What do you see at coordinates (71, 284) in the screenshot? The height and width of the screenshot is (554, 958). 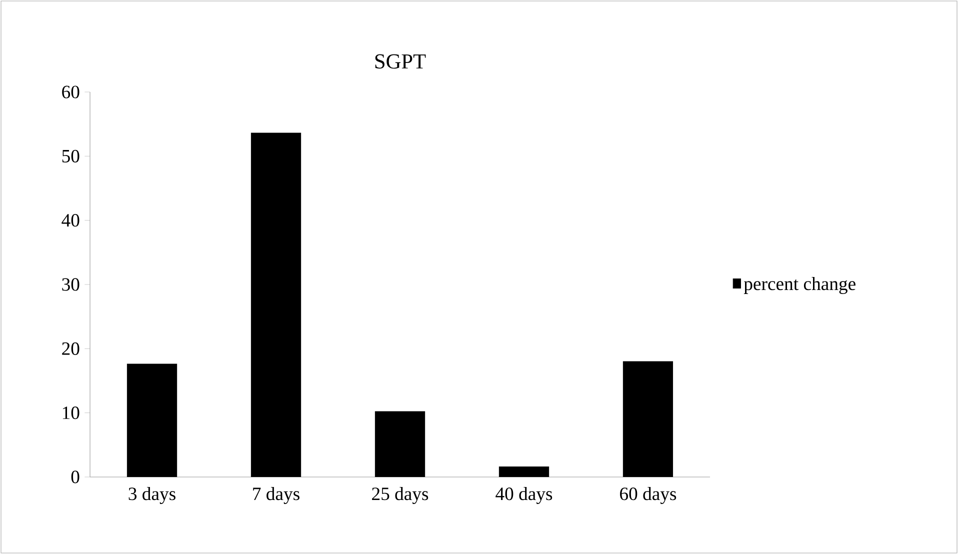 I see `y-tick-label: 30` at bounding box center [71, 284].